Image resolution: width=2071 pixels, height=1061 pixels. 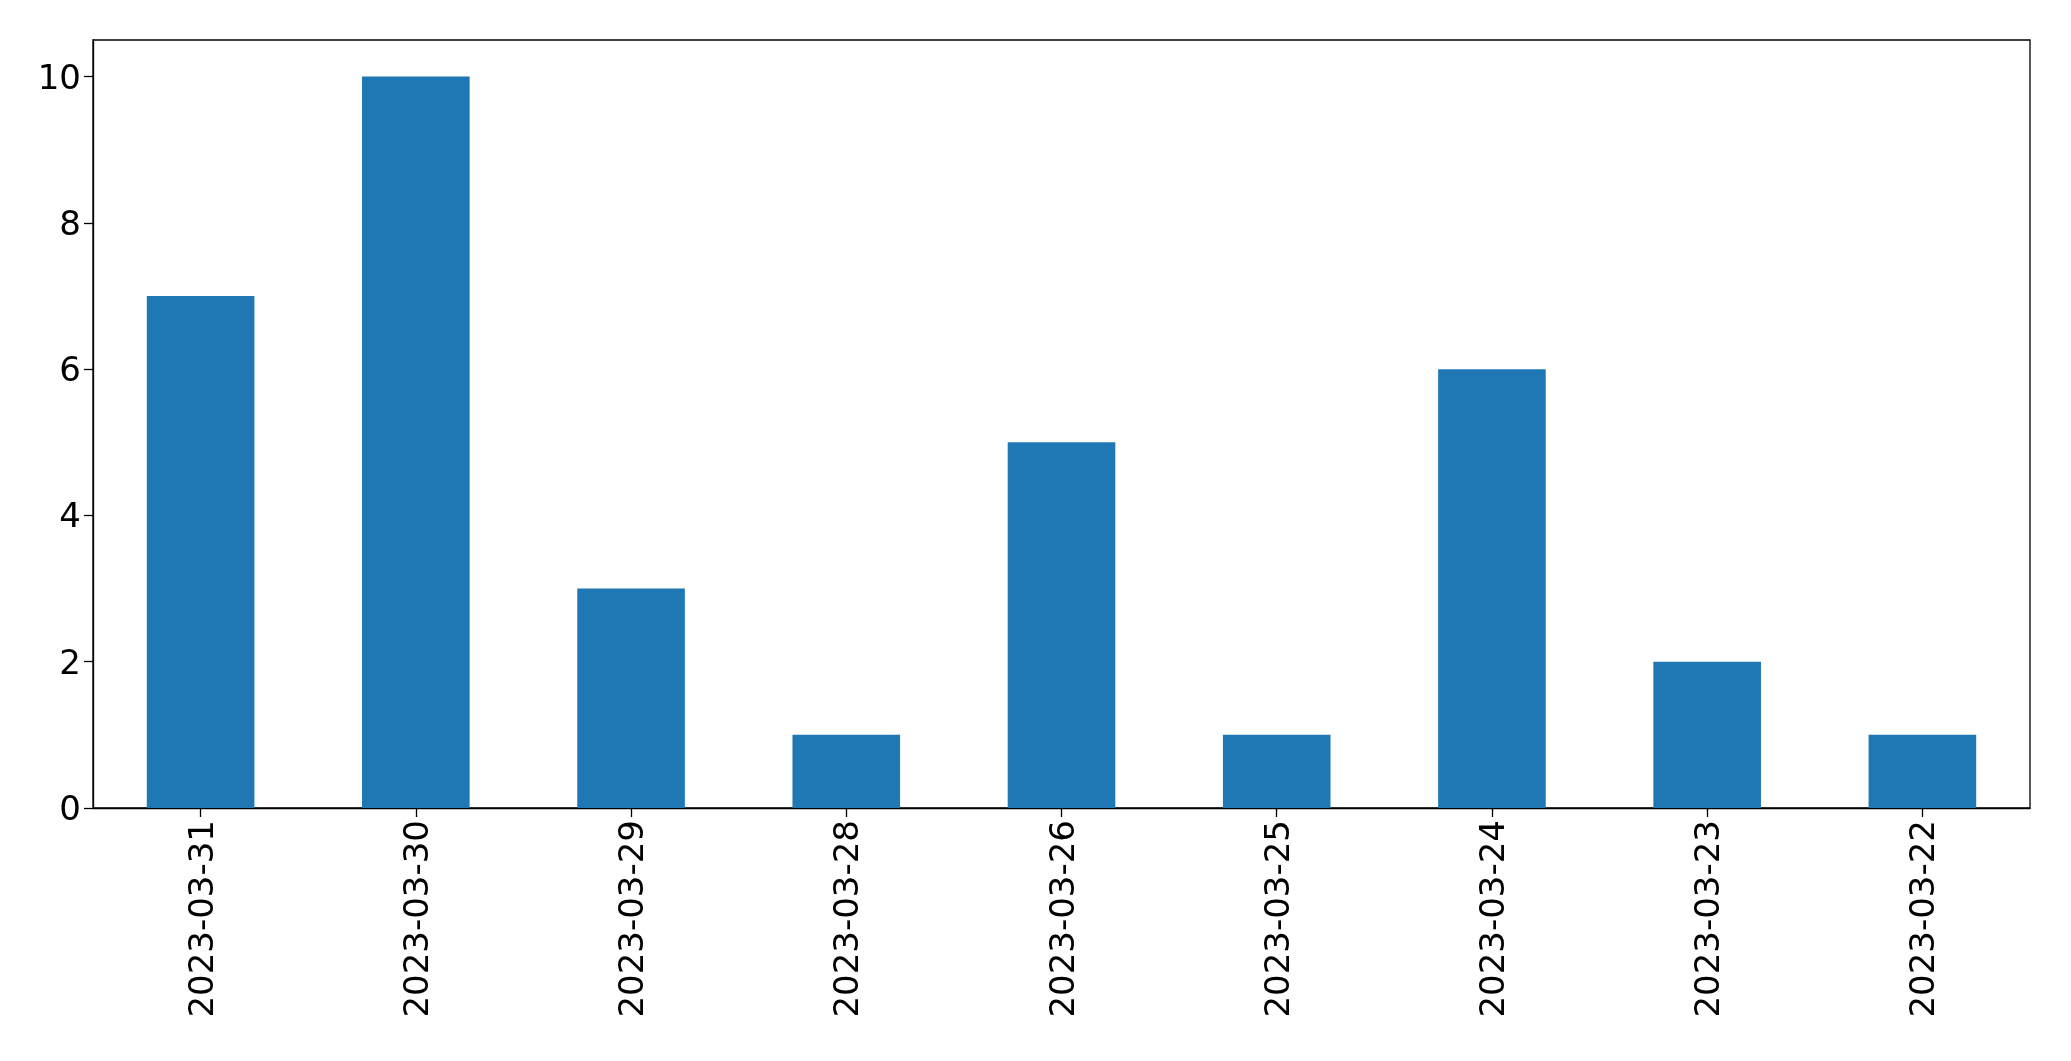 I want to click on x-tick-label: 2023-03-28, so click(x=846, y=919).